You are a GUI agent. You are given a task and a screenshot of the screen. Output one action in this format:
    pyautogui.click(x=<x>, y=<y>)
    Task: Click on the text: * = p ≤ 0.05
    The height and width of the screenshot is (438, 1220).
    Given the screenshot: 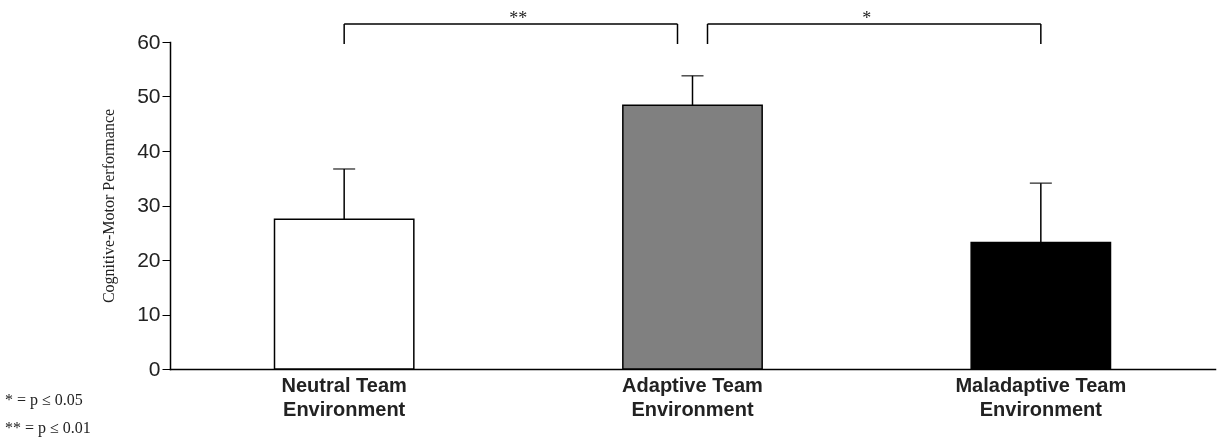 What is the action you would take?
    pyautogui.click(x=44, y=400)
    